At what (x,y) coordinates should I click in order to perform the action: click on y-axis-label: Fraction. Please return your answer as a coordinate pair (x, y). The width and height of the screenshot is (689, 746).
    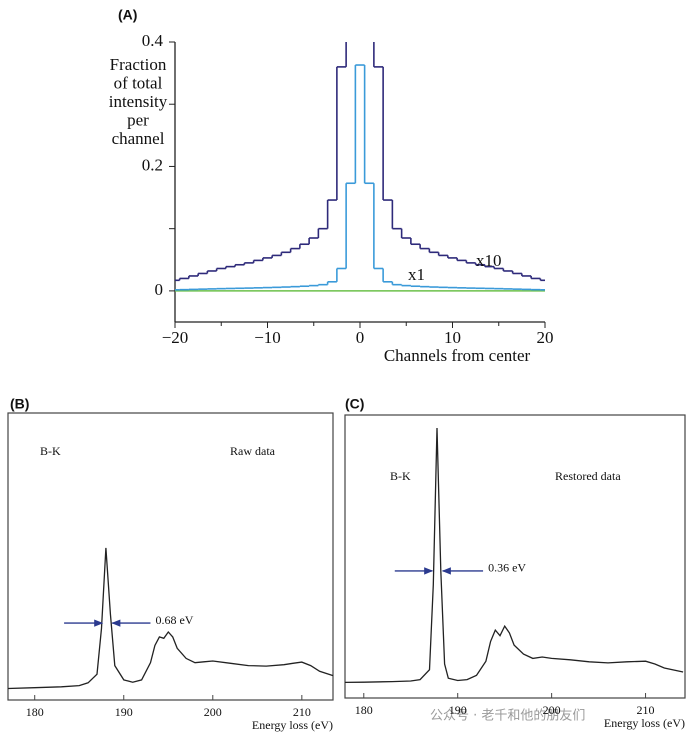
    Looking at the image, I should click on (138, 64).